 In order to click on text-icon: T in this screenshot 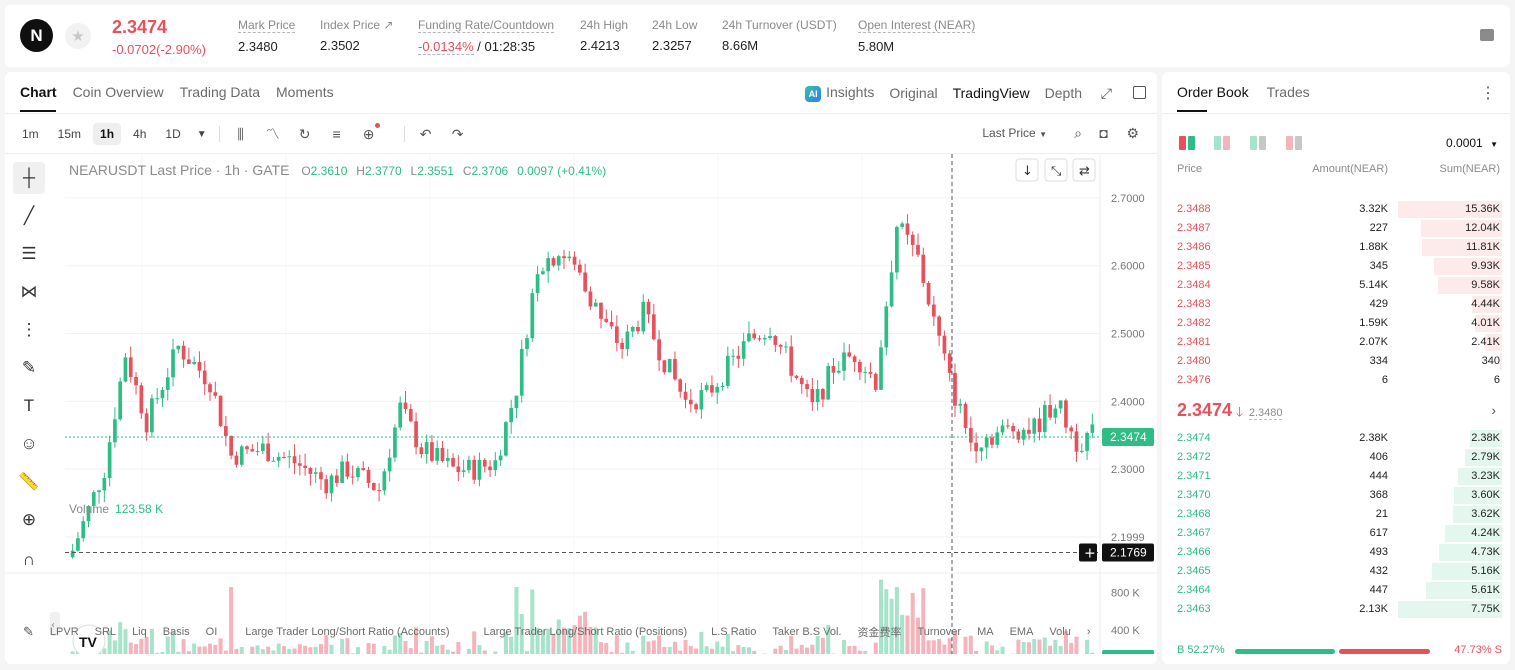, I will do `click(29, 405)`.